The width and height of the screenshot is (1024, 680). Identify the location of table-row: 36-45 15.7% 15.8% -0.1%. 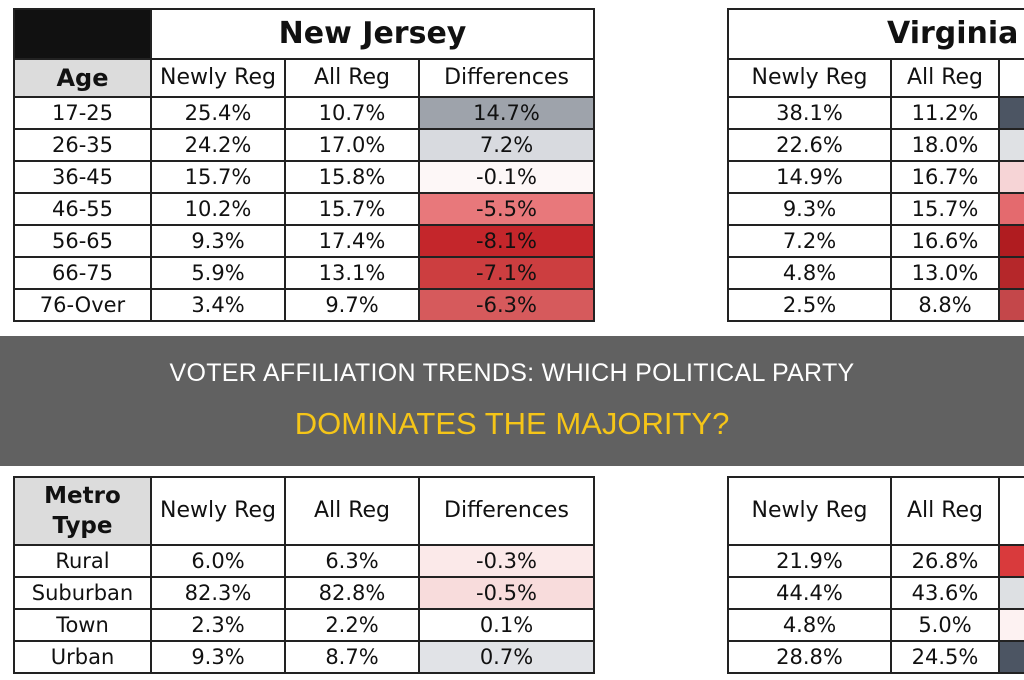
(304, 177).